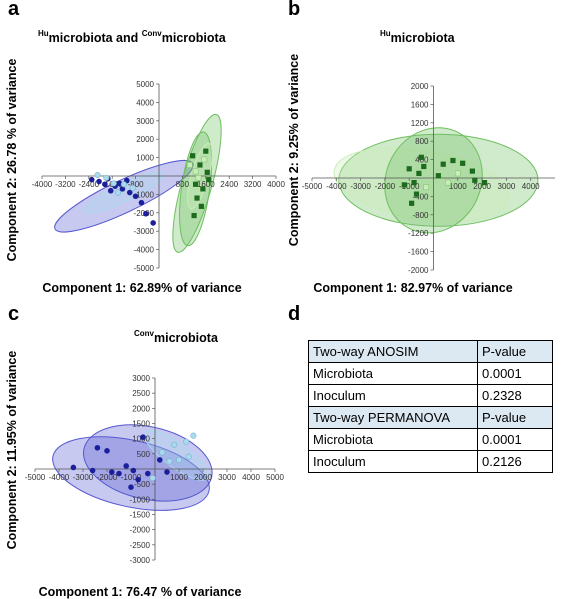 Image resolution: width=567 pixels, height=599 pixels. What do you see at coordinates (145, 158) in the screenshot?
I see `y-tick-label: 1000` at bounding box center [145, 158].